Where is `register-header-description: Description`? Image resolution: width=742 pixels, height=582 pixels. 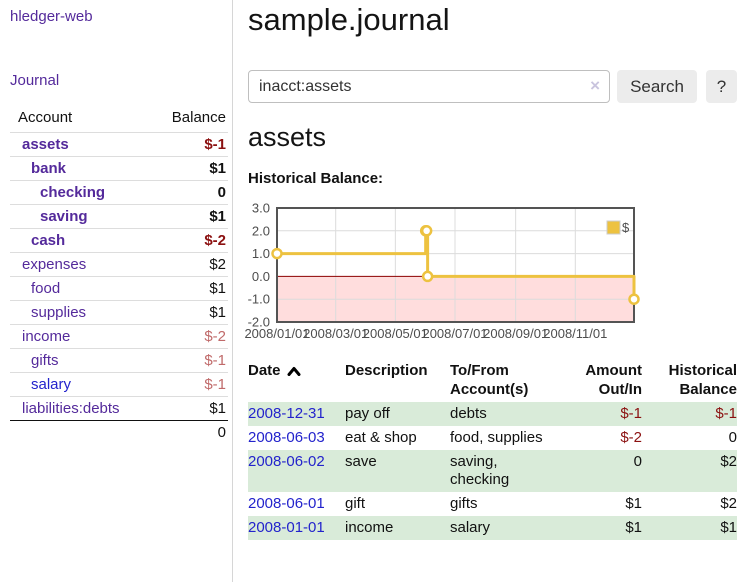 register-header-description: Description is located at coordinates (386, 370).